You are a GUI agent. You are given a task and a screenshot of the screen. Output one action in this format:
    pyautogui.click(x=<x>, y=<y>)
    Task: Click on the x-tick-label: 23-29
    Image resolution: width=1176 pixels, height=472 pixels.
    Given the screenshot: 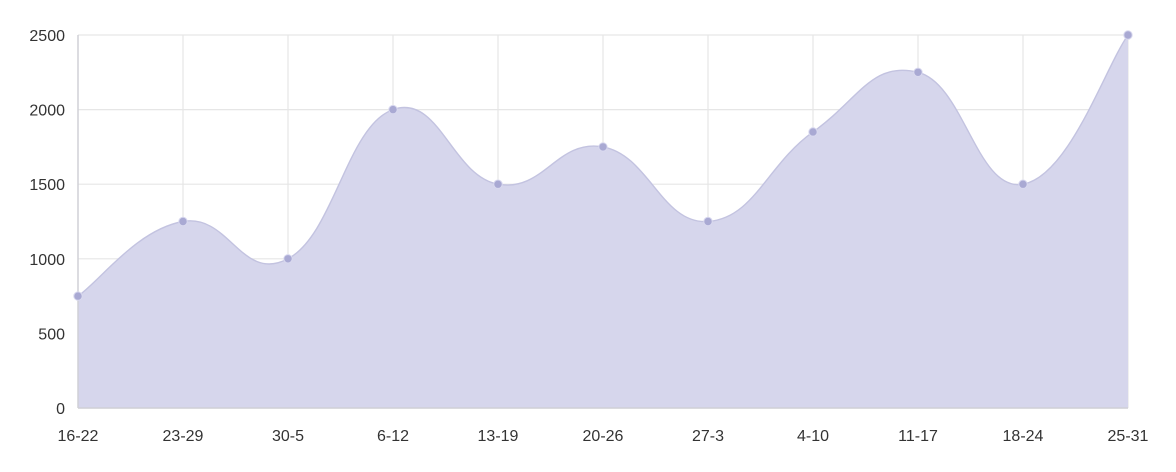 What is the action you would take?
    pyautogui.click(x=183, y=436)
    